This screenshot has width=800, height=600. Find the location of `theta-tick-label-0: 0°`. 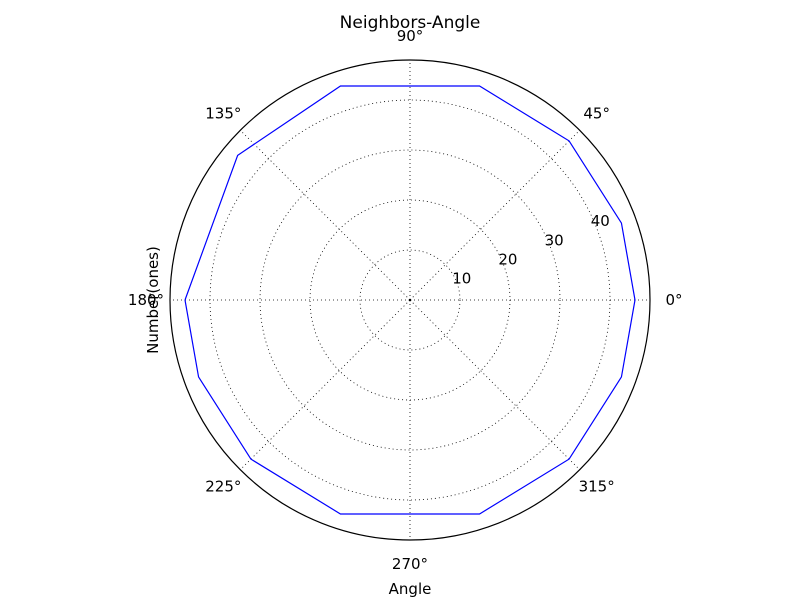

theta-tick-label-0: 0° is located at coordinates (673, 300).